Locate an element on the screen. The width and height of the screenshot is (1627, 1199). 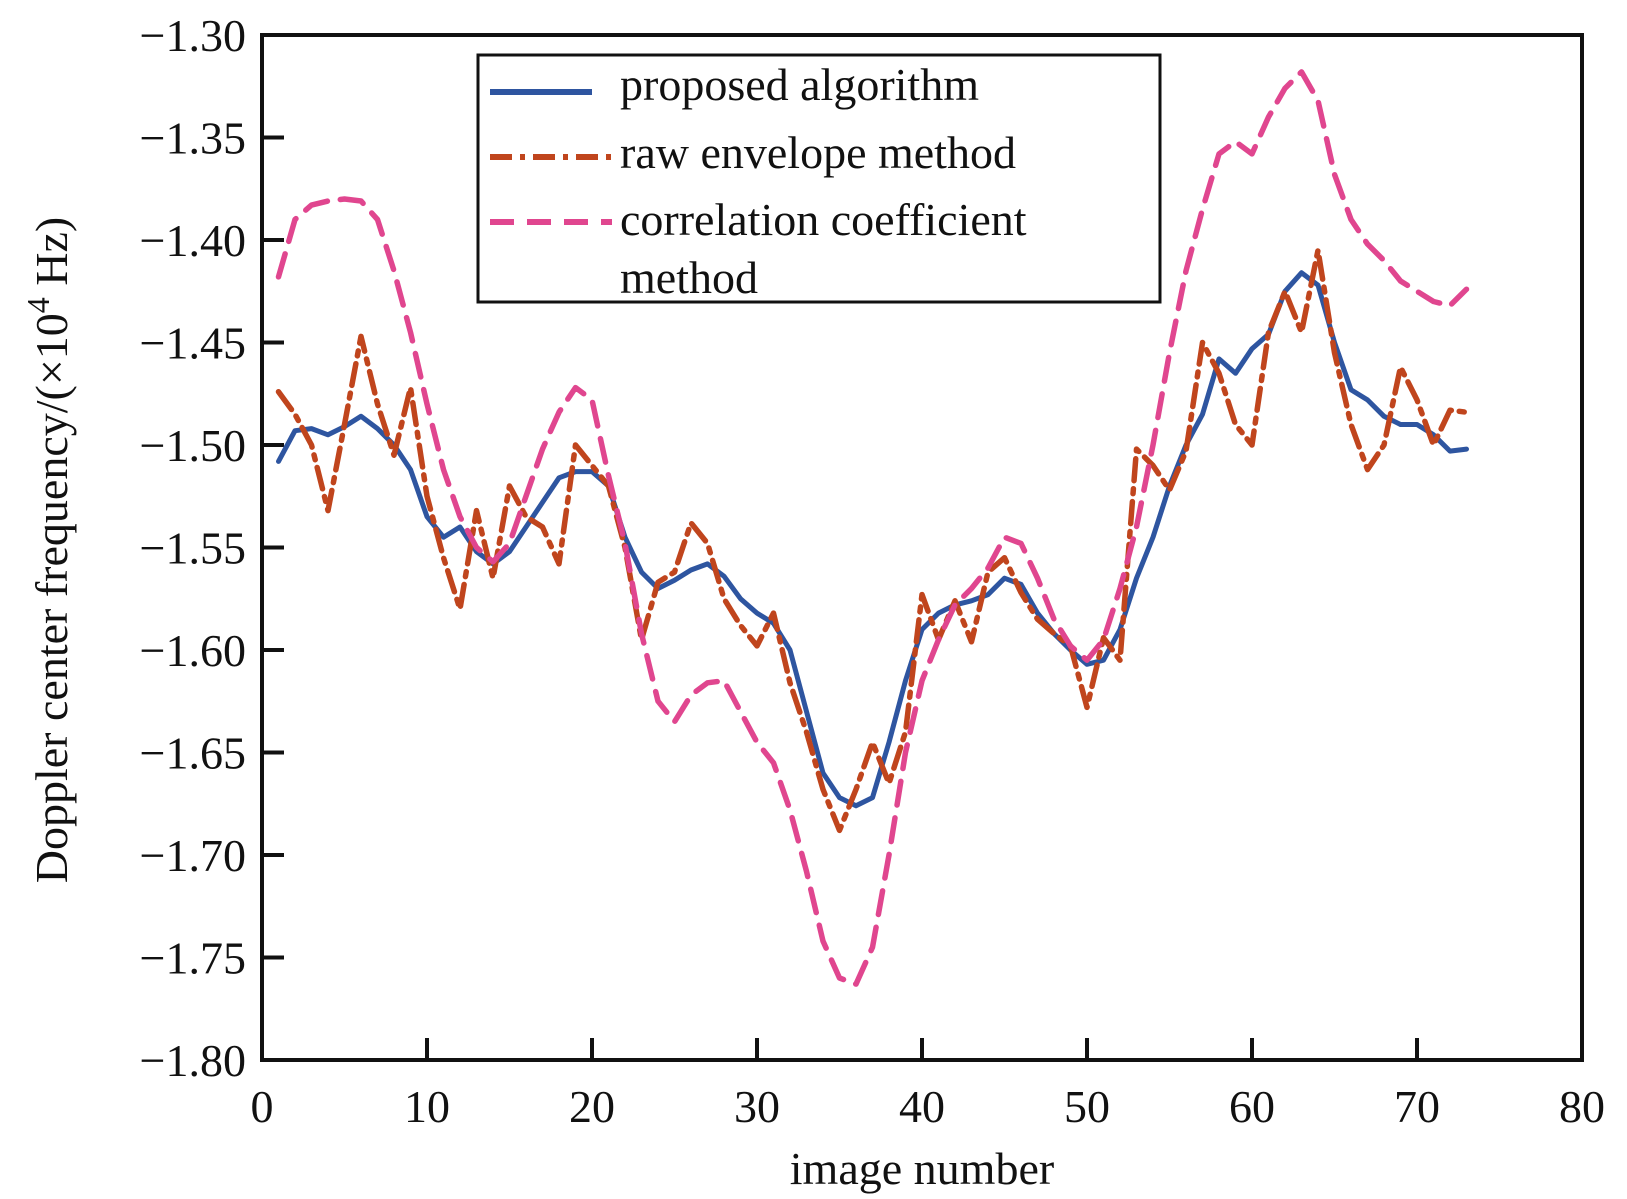
y-tick-label: −1.45 is located at coordinates (193, 343).